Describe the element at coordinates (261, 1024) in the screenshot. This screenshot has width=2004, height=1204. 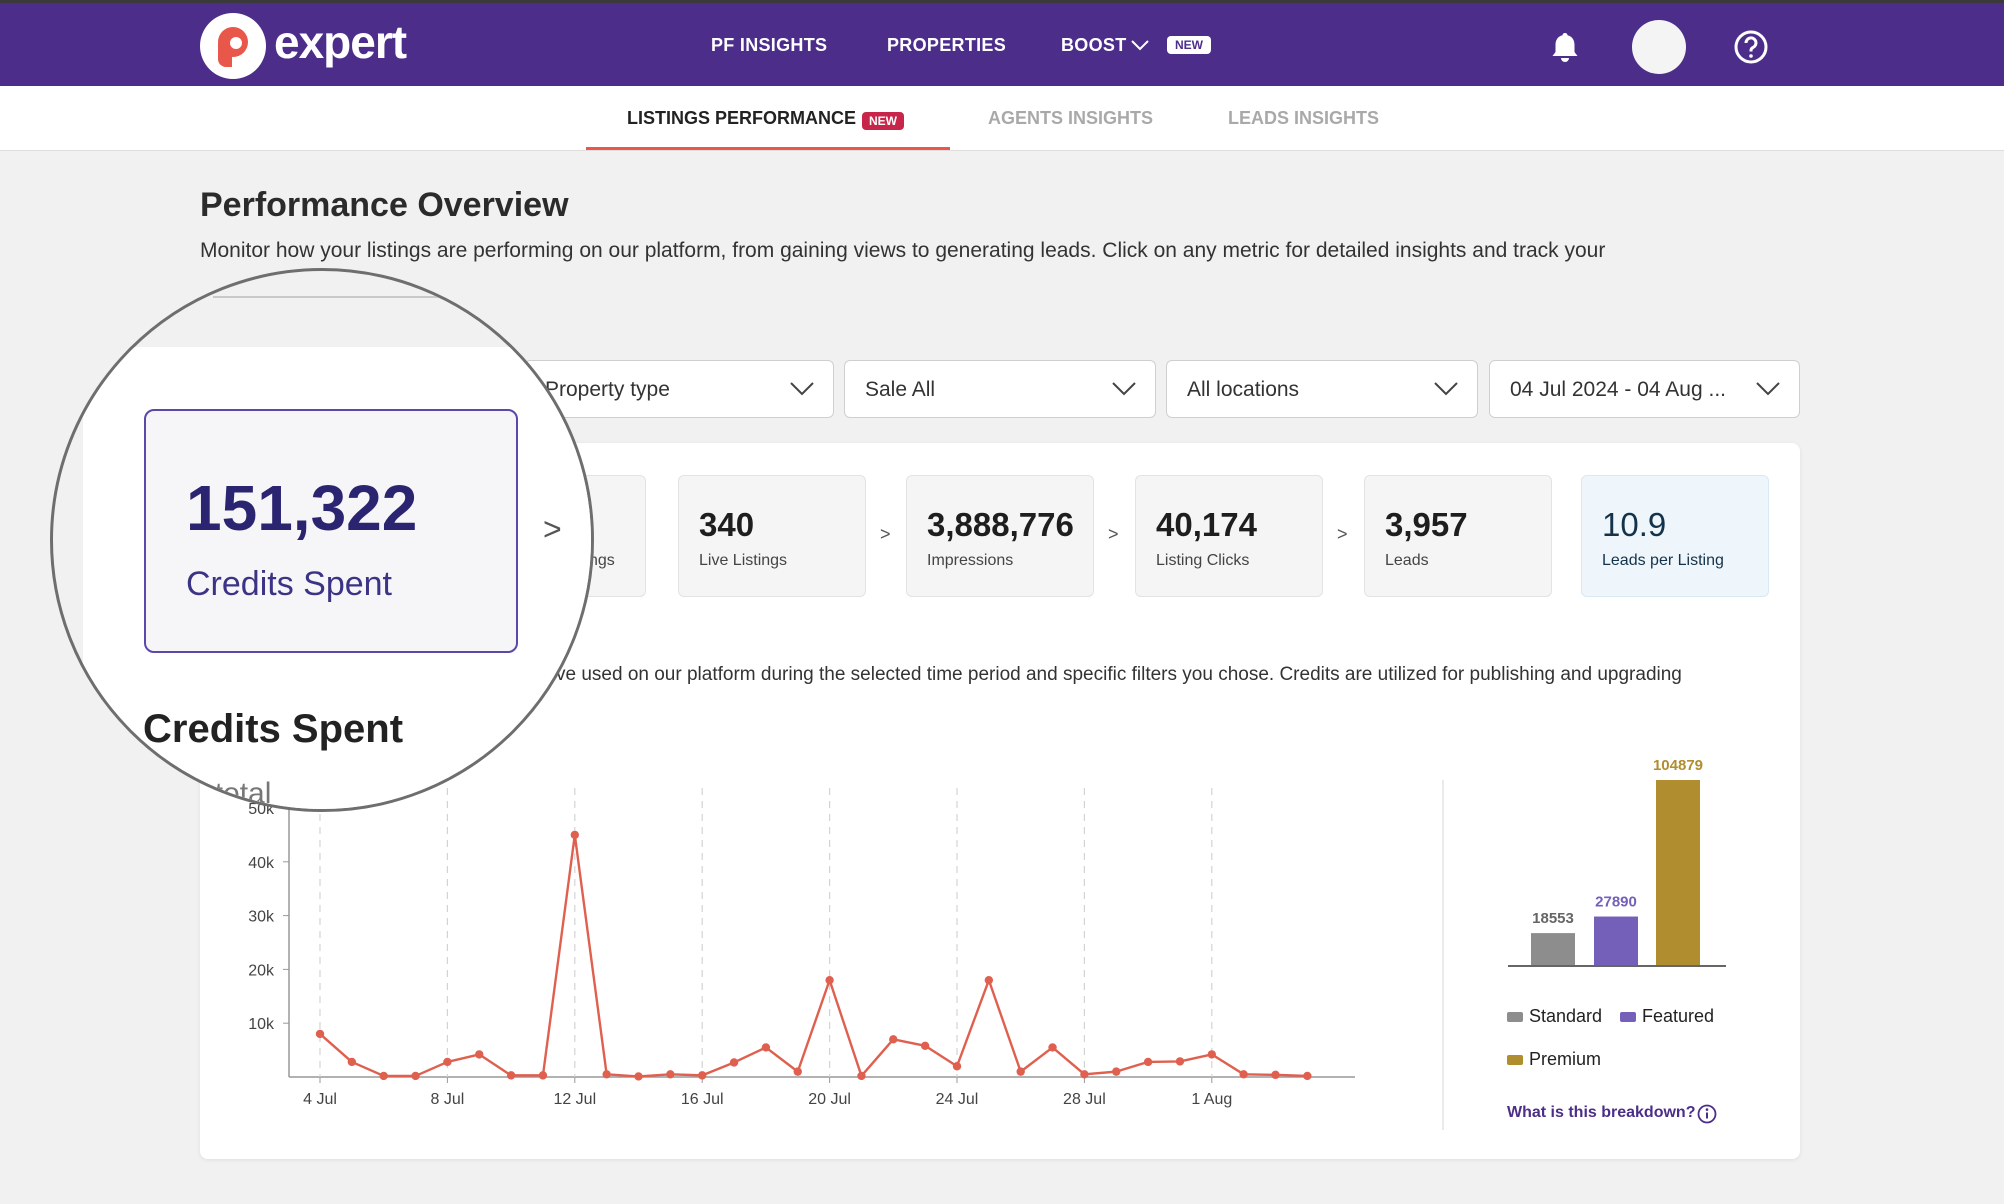
I see `y-tick-label: 10k` at that location.